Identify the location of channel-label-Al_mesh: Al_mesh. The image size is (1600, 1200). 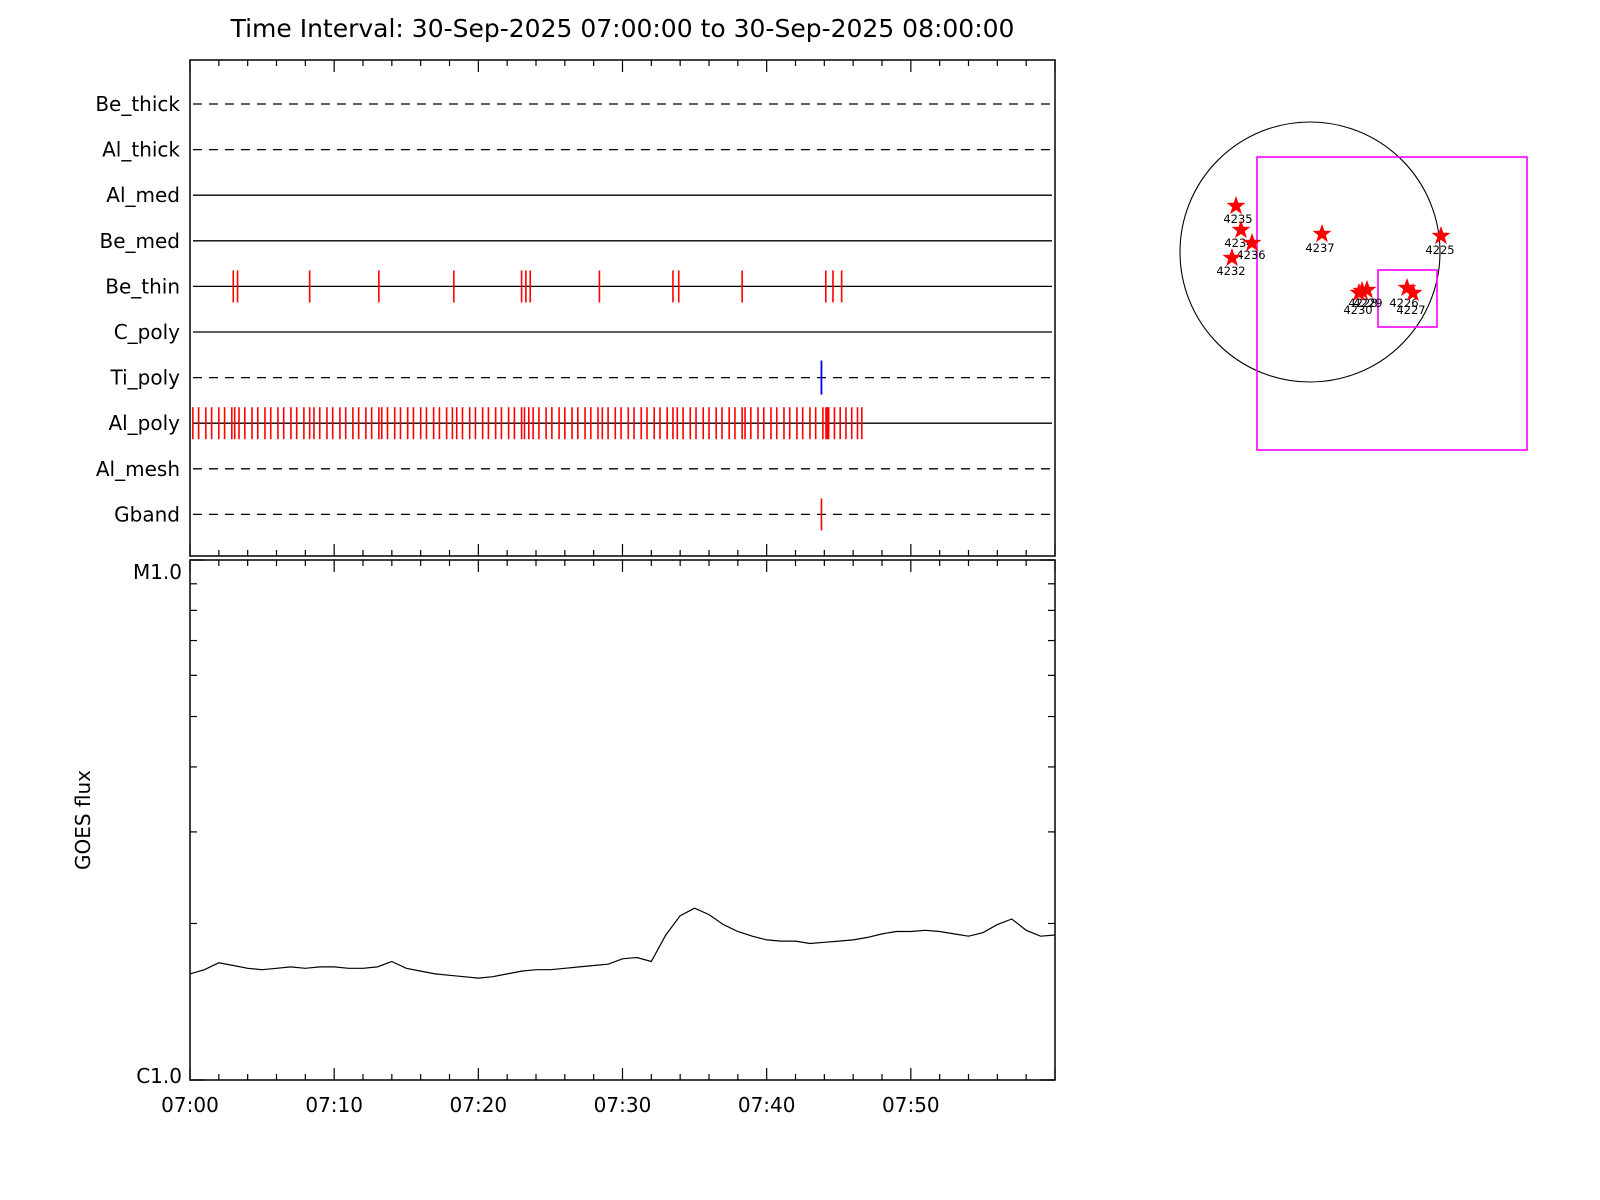
(138, 469).